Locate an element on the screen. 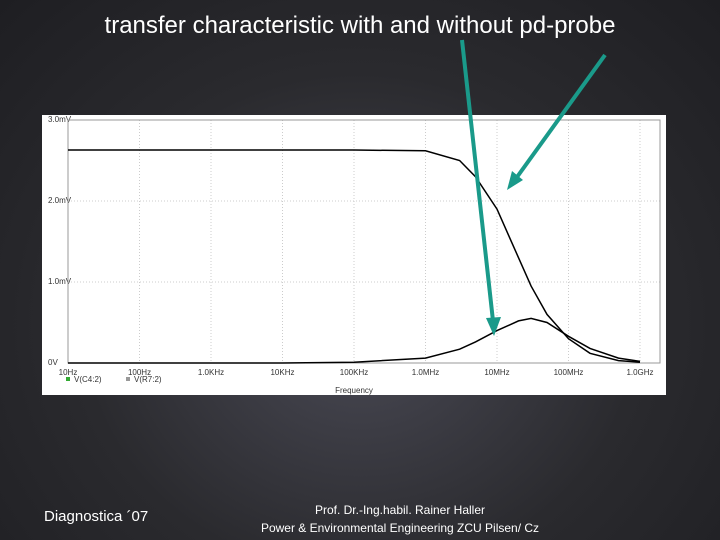 The width and height of the screenshot is (720, 540). legend-label: V(C4:2) is located at coordinates (88, 379).